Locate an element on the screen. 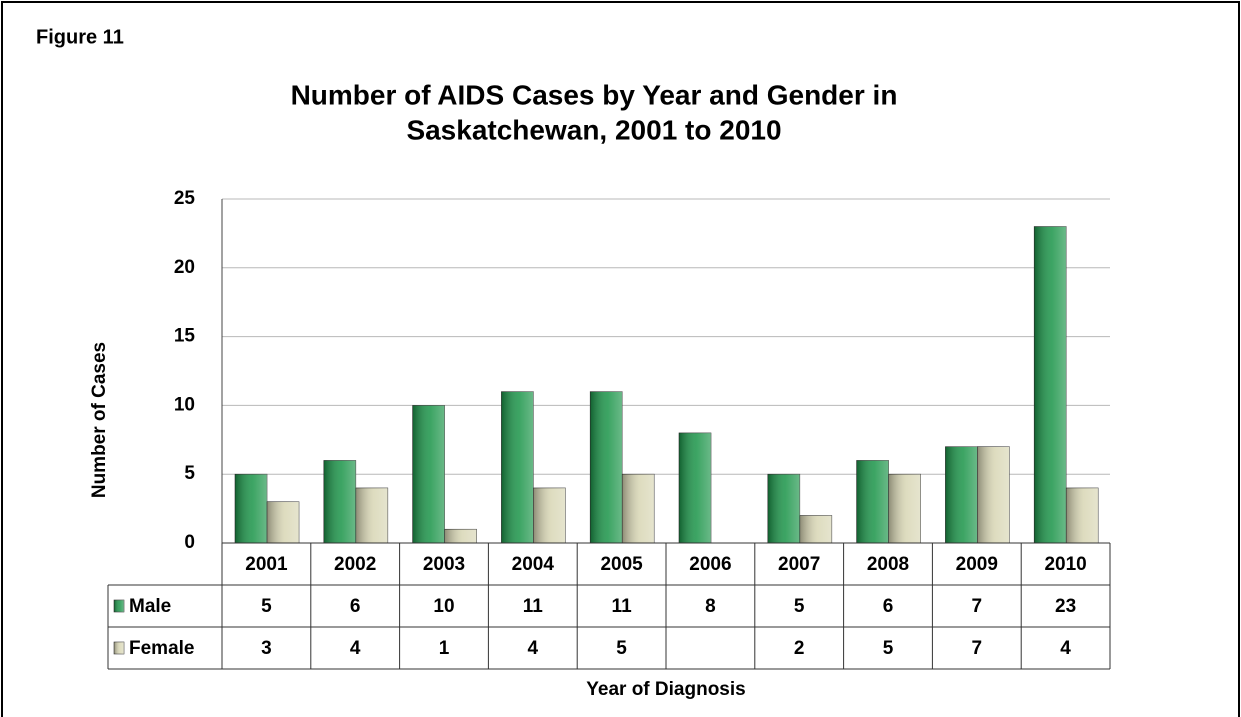 Image resolution: width=1241 pixels, height=717 pixels. x-tick-label: 2006 is located at coordinates (710, 564).